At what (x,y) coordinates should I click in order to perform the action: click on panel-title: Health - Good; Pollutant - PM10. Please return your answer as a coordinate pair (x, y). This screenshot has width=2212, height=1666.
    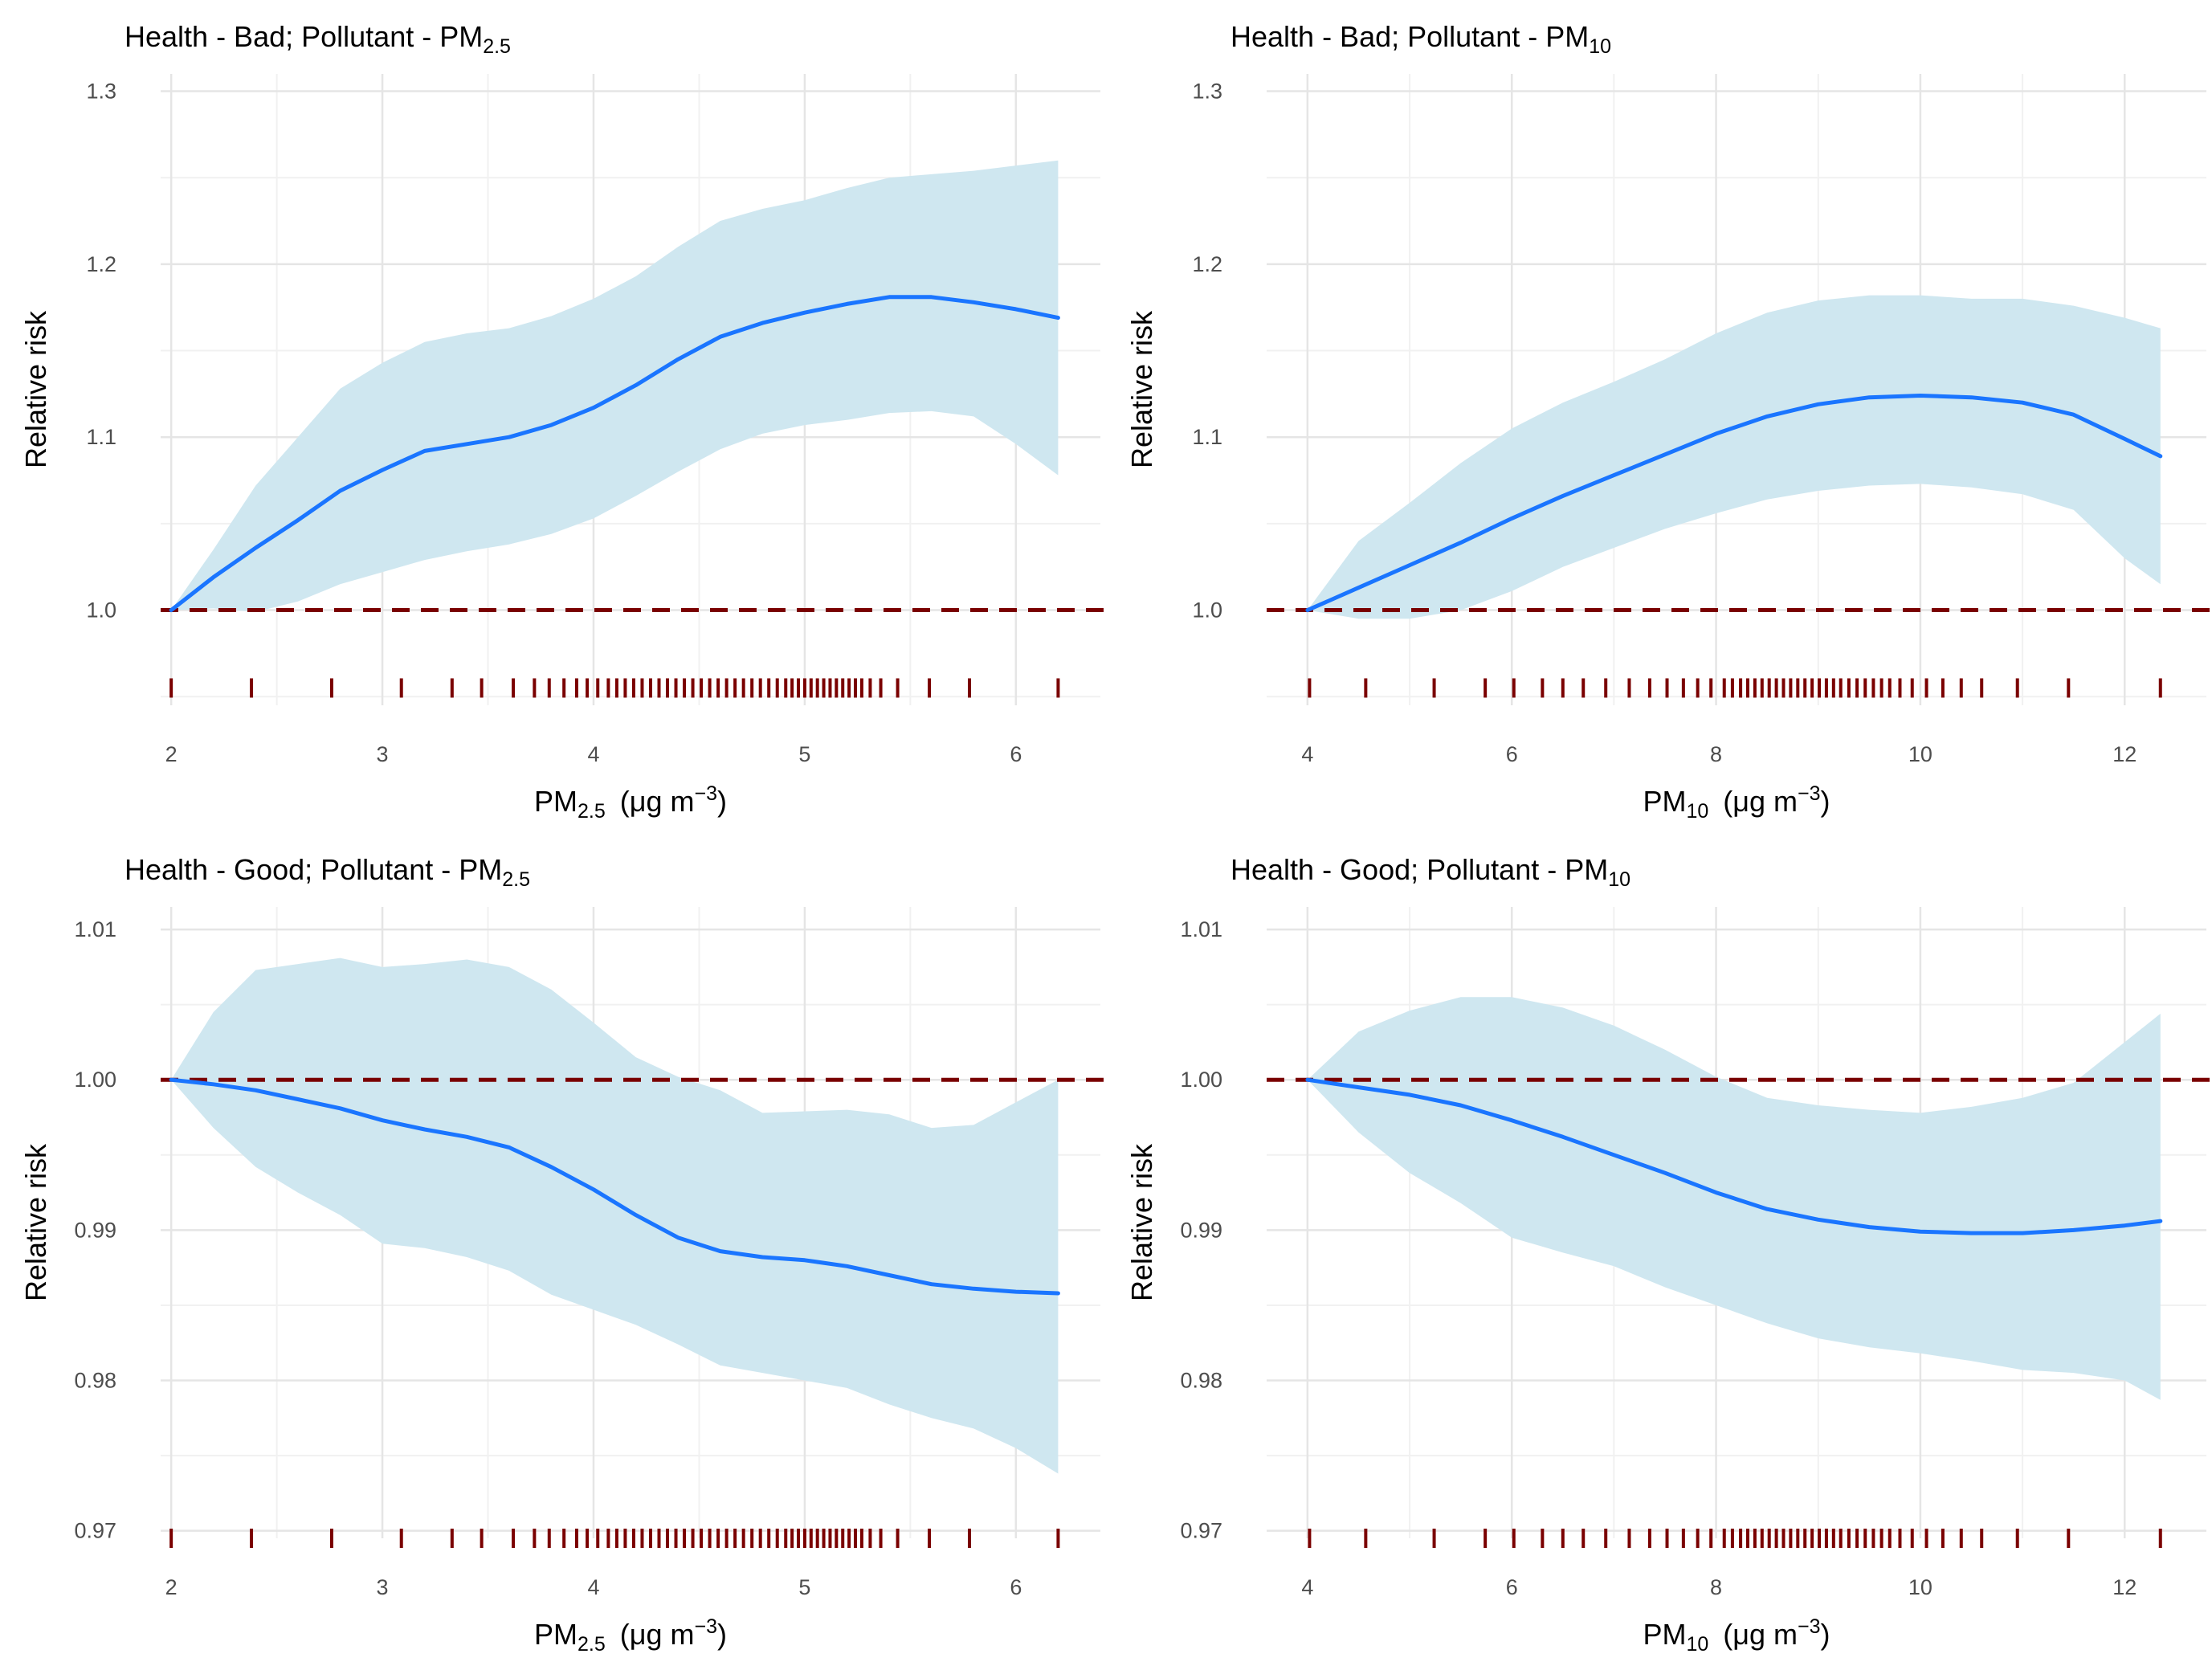
    Looking at the image, I should click on (1430, 872).